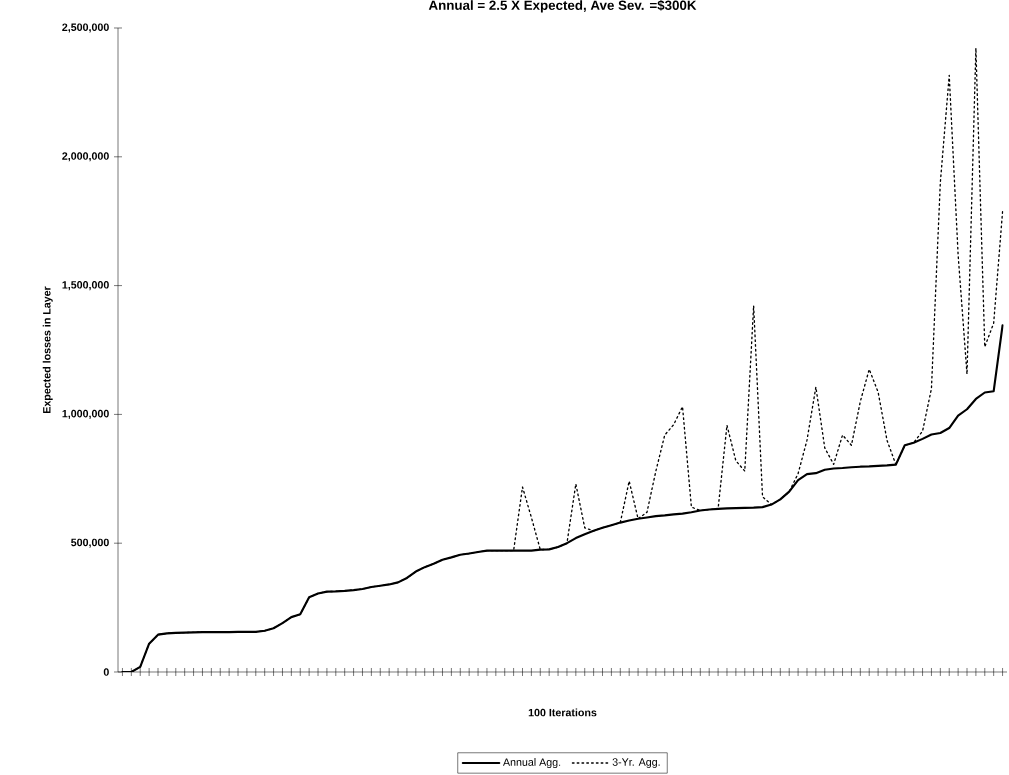 This screenshot has height=775, width=1009. Describe the element at coordinates (562, 712) in the screenshot. I see `x-axis-title: 100 Iterations` at that location.